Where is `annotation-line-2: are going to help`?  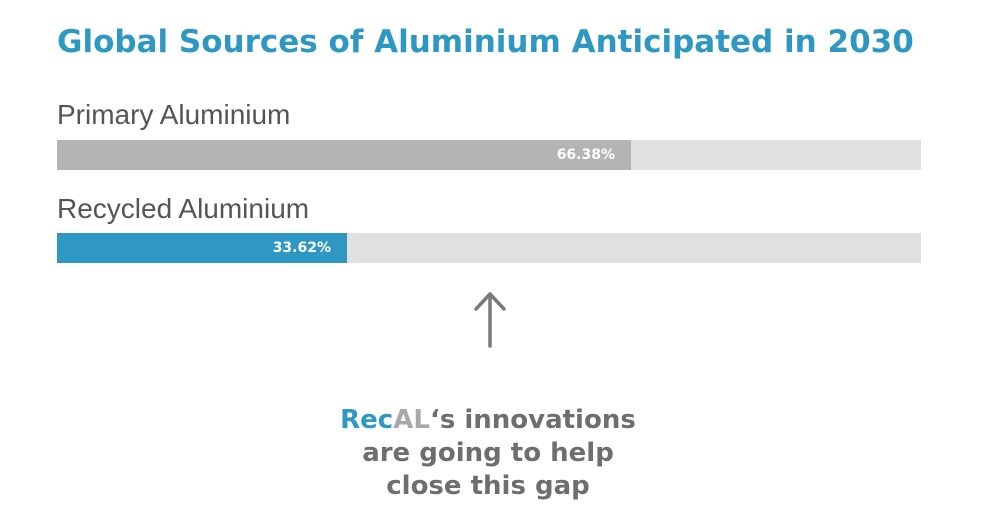 annotation-line-2: are going to help is located at coordinates (488, 453).